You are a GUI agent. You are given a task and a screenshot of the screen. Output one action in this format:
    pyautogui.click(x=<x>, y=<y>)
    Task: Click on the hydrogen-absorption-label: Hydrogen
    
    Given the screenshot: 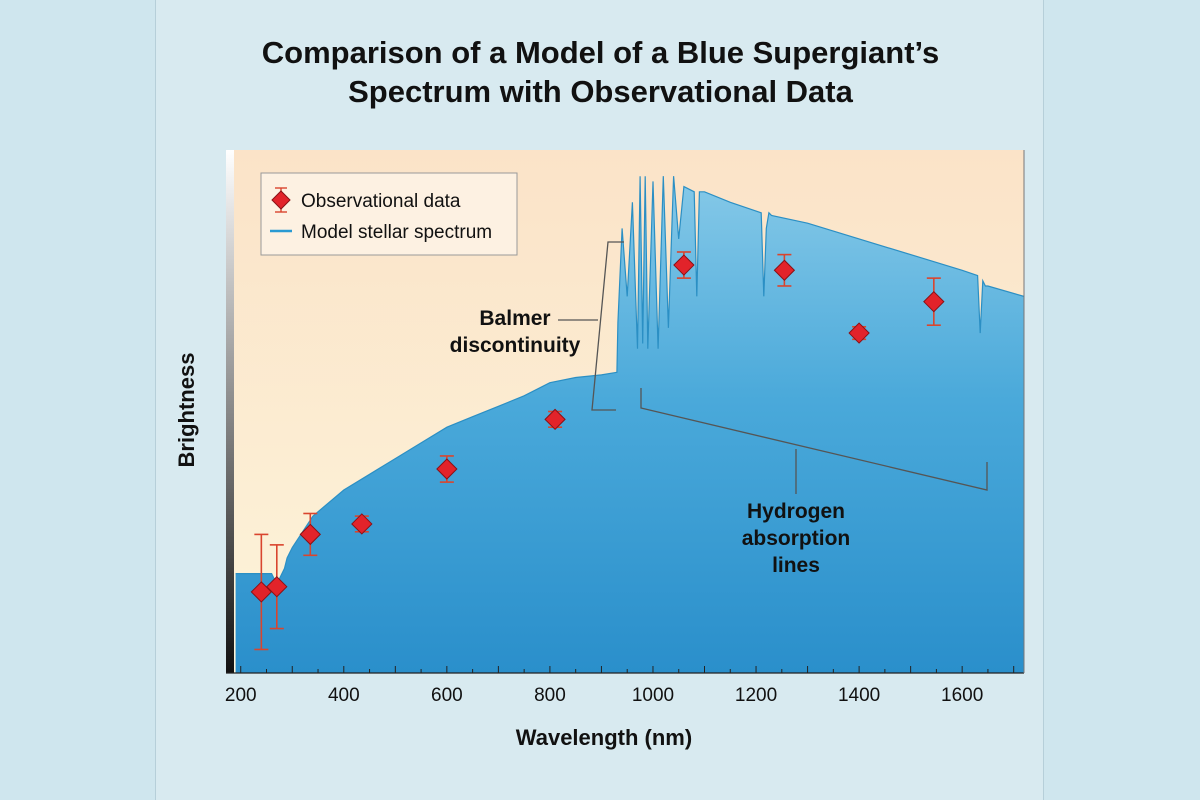 What is the action you would take?
    pyautogui.click(x=796, y=511)
    